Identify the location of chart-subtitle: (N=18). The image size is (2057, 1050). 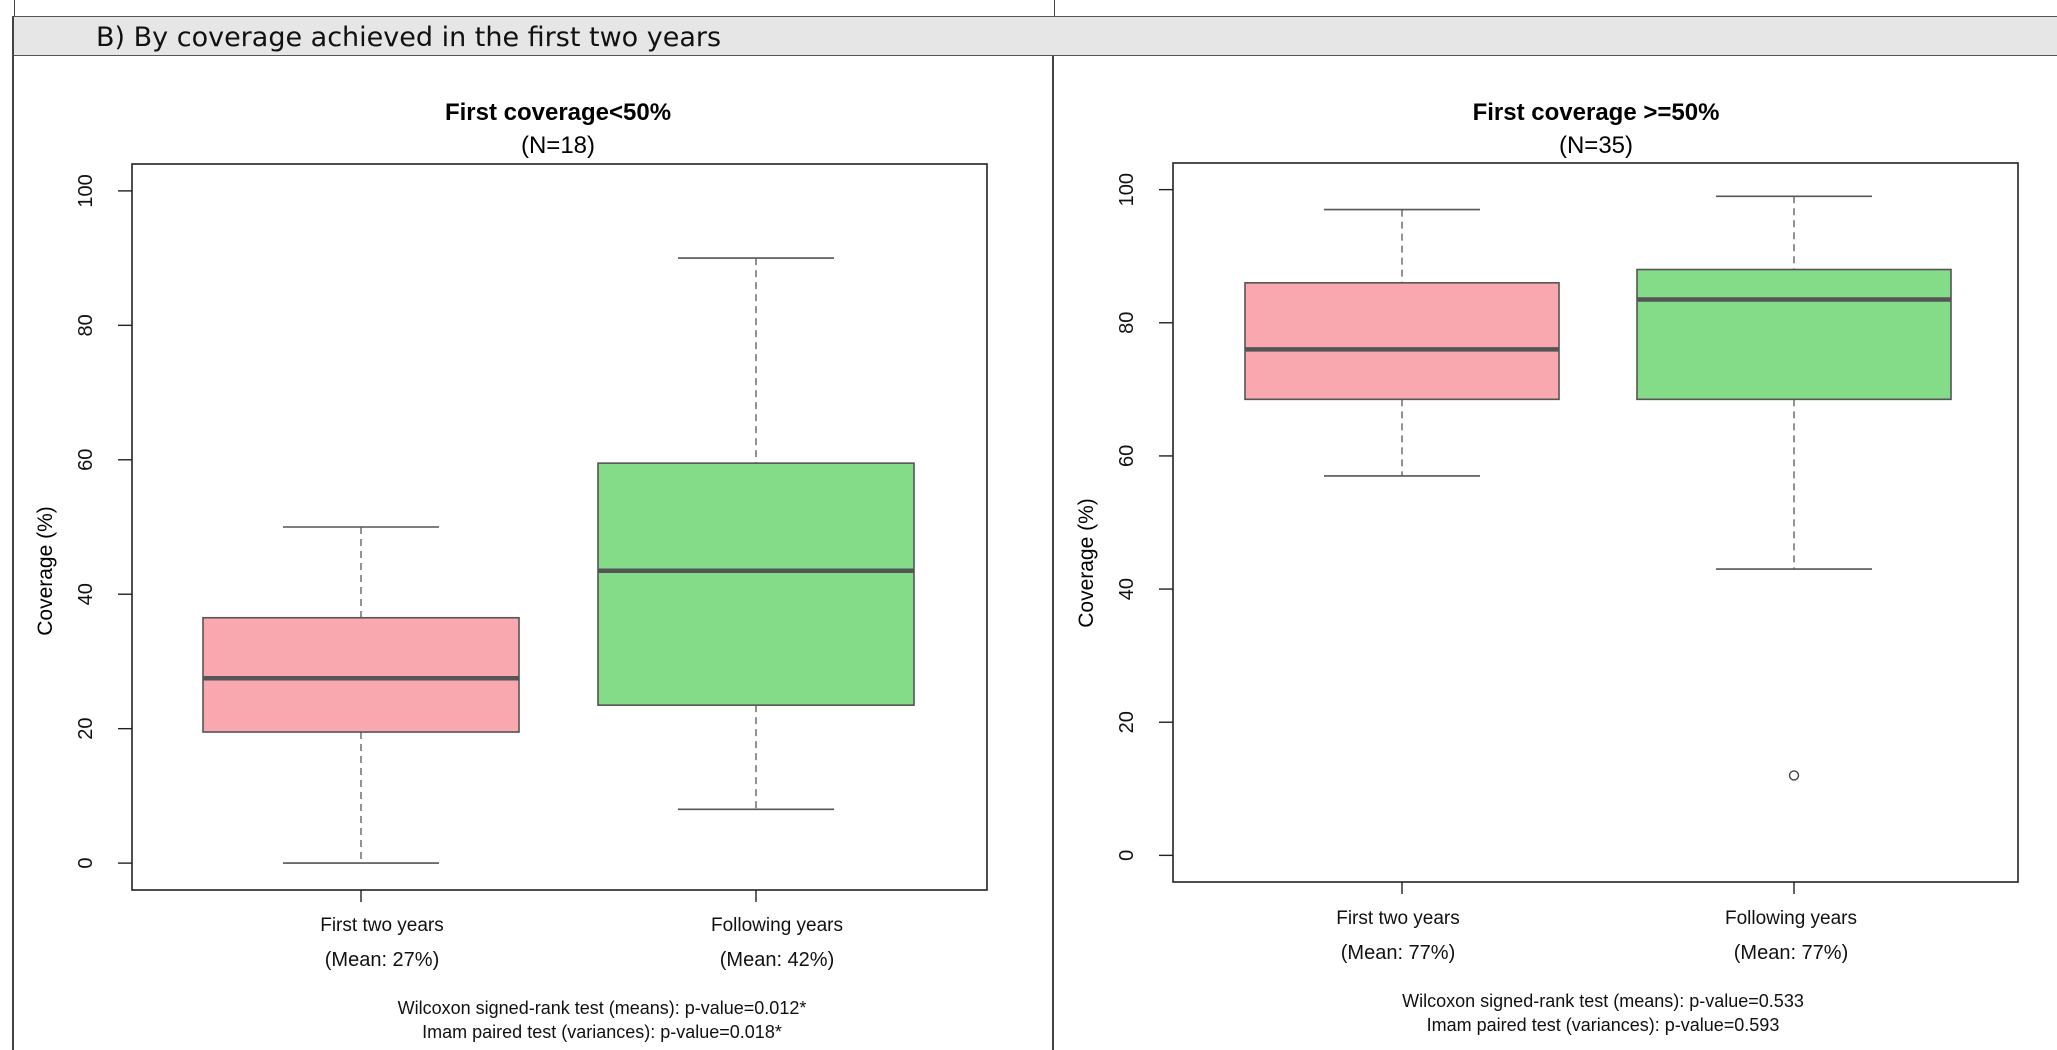
(558, 145).